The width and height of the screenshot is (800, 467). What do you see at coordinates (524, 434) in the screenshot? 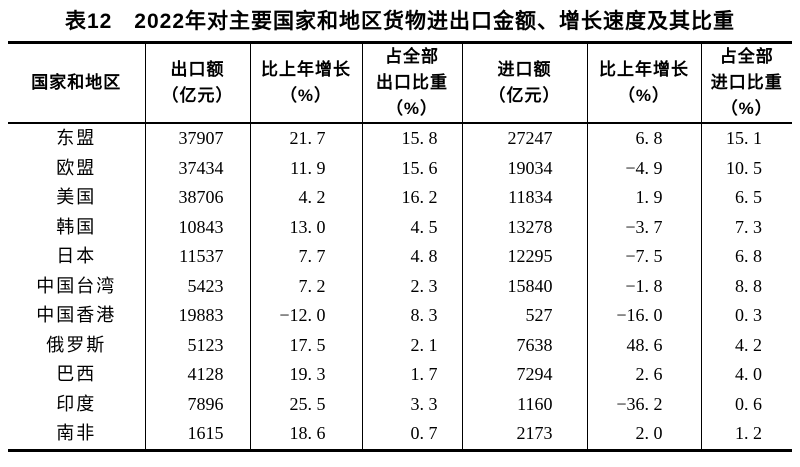
I see `import-value-cell: 2173` at bounding box center [524, 434].